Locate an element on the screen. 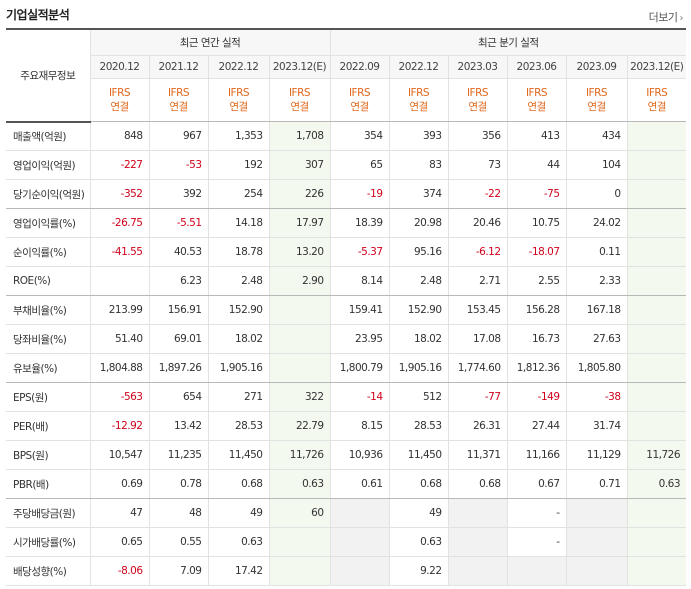  table-row: 매출액(억원) 848 967 1,353 1,708 354 393 356 413 434 is located at coordinates (346, 135).